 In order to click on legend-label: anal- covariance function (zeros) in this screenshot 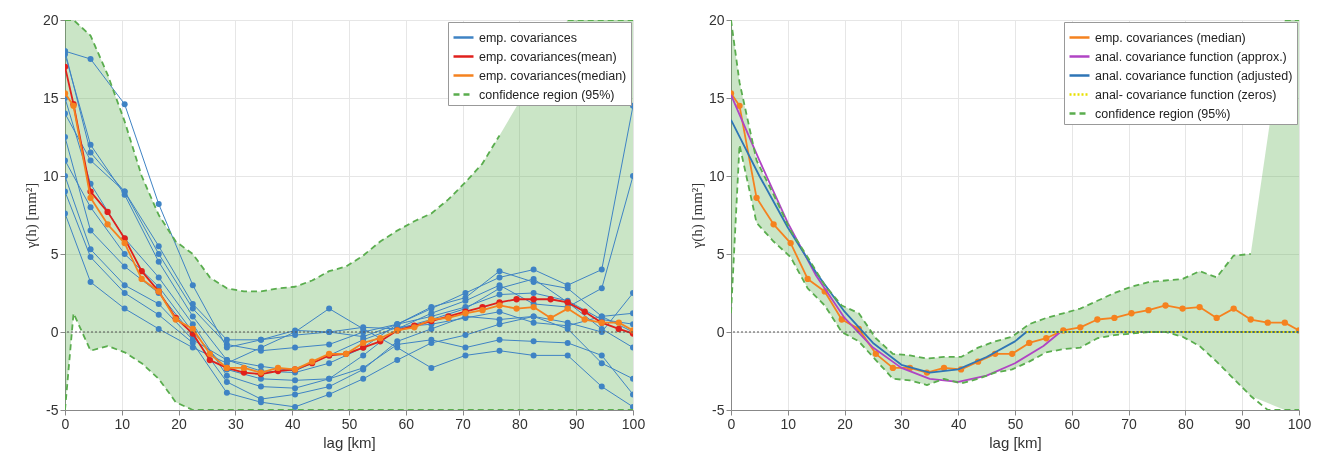, I will do `click(1186, 94)`.